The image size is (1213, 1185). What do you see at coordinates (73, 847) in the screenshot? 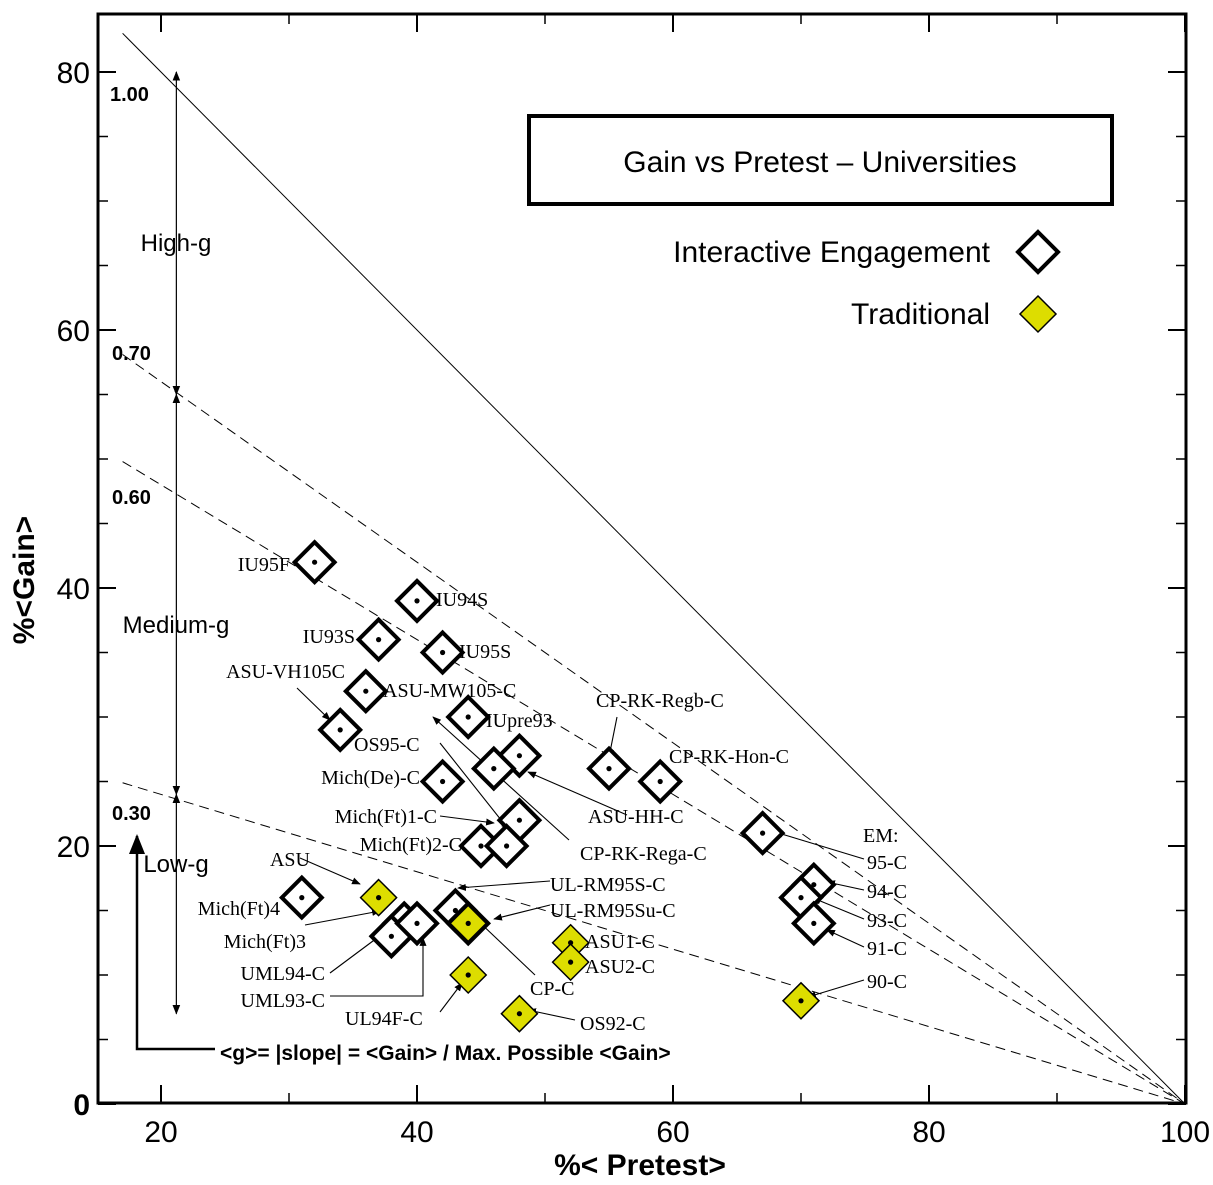
I see `y-tick-label-20: 20` at bounding box center [73, 847].